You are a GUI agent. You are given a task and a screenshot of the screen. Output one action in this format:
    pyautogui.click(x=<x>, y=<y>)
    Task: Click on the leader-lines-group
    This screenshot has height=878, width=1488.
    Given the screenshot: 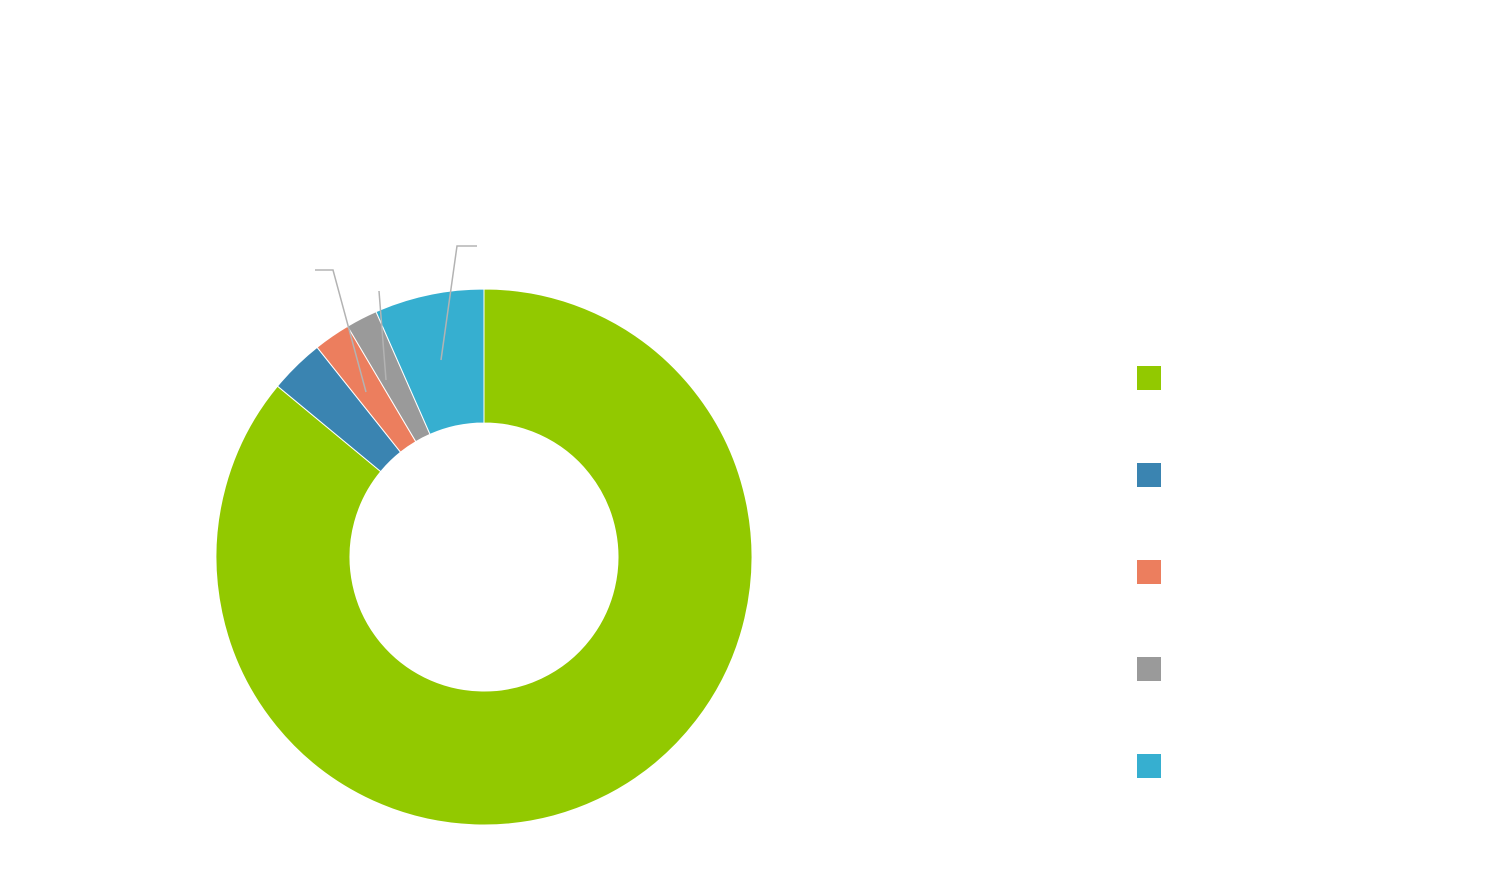 What is the action you would take?
    pyautogui.click(x=396, y=319)
    